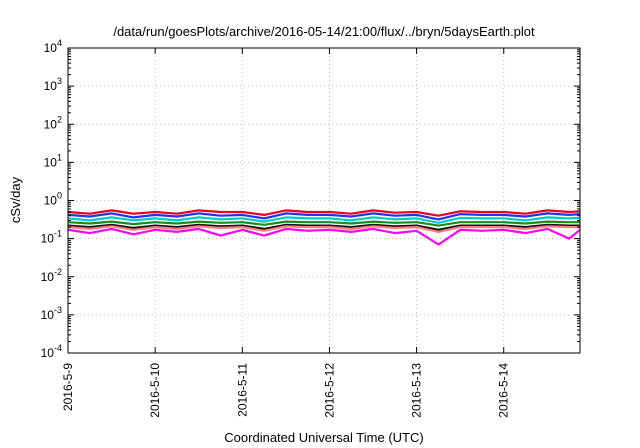  Describe the element at coordinates (51, 275) in the screenshot. I see `y-tick-label: 10⁻²` at that location.